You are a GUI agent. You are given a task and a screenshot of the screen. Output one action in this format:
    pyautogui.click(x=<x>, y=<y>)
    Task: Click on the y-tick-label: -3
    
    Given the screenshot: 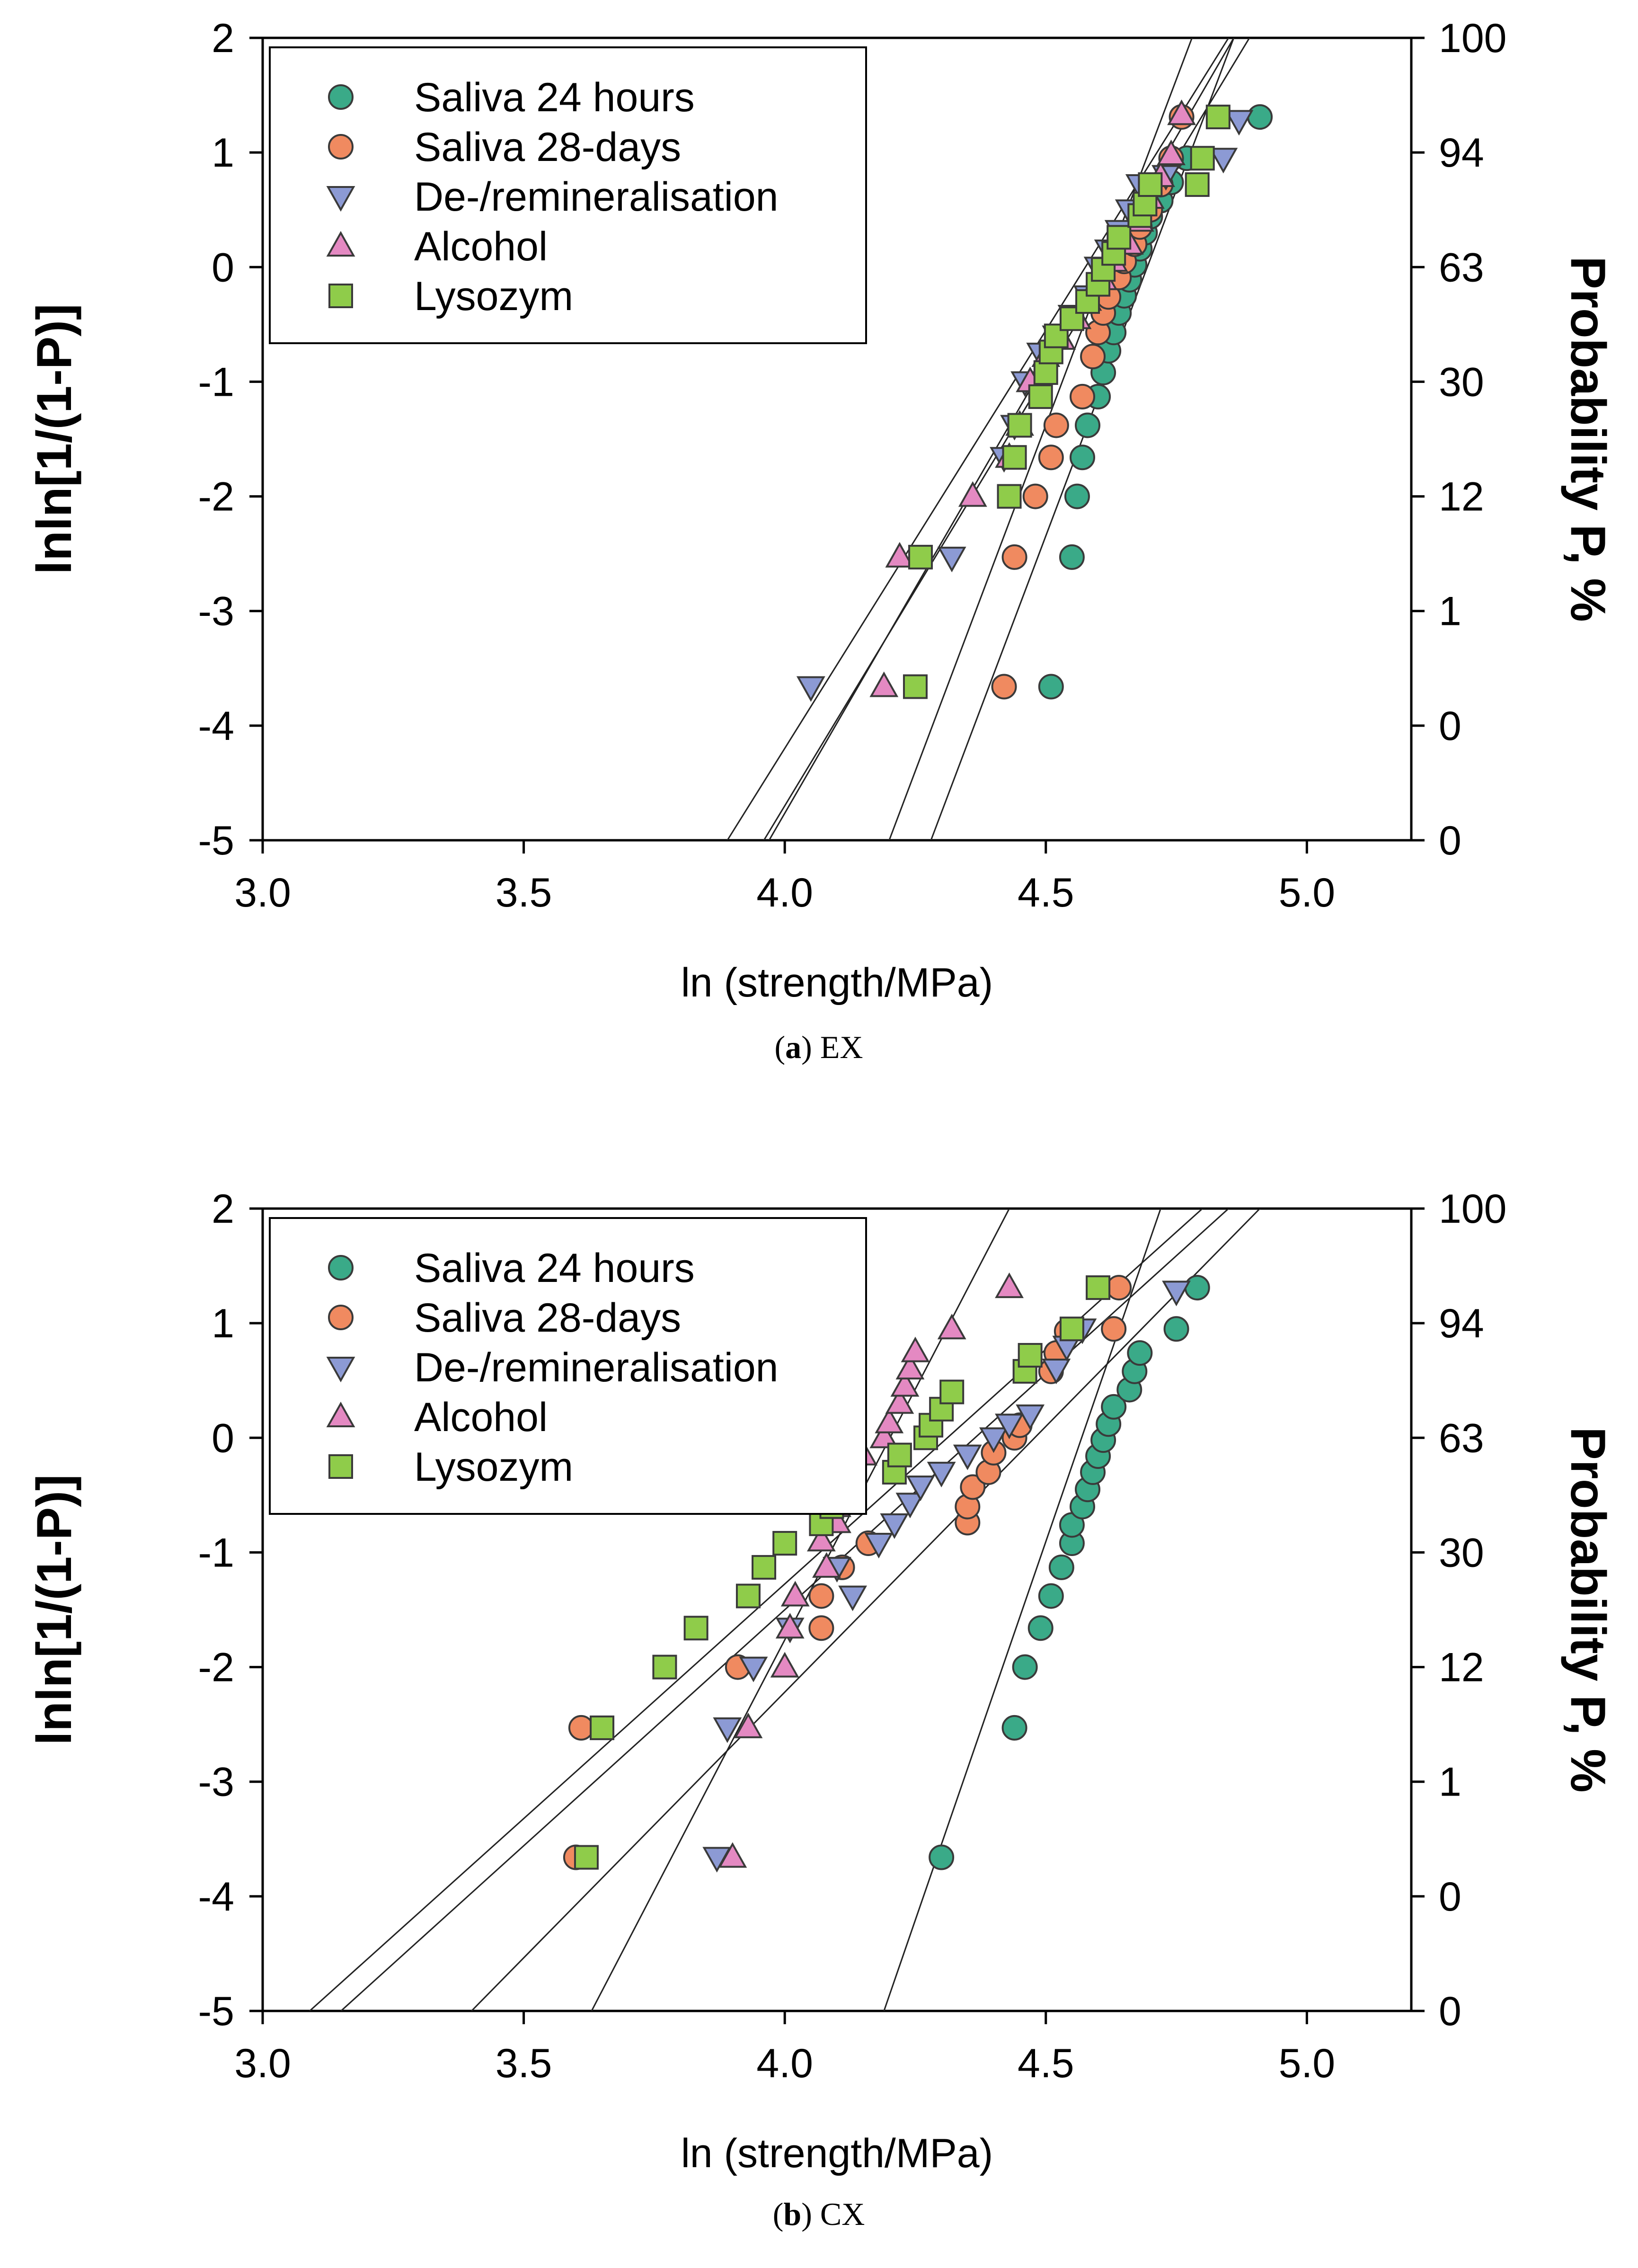 What is the action you would take?
    pyautogui.click(x=216, y=1782)
    